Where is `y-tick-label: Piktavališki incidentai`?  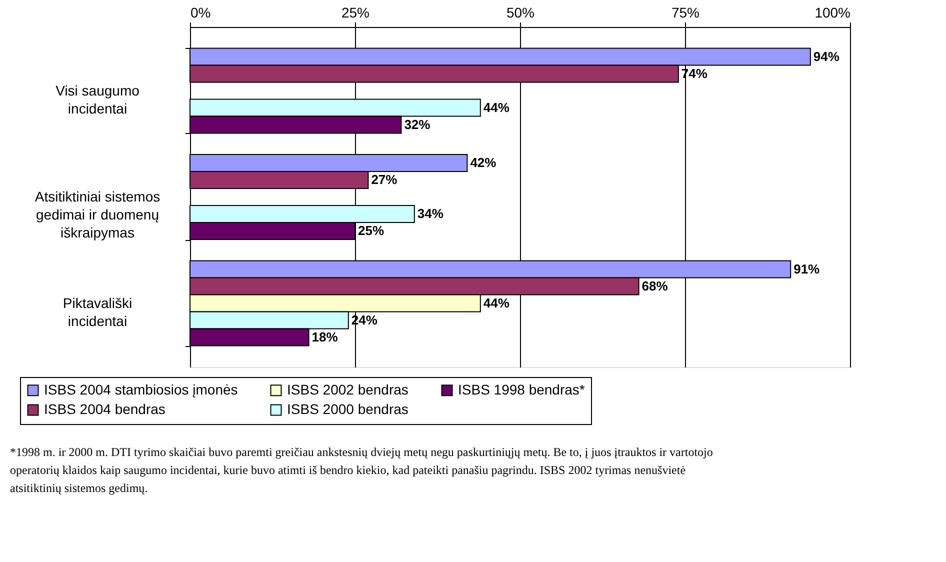 y-tick-label: Piktavališki incidentai is located at coordinates (97, 311).